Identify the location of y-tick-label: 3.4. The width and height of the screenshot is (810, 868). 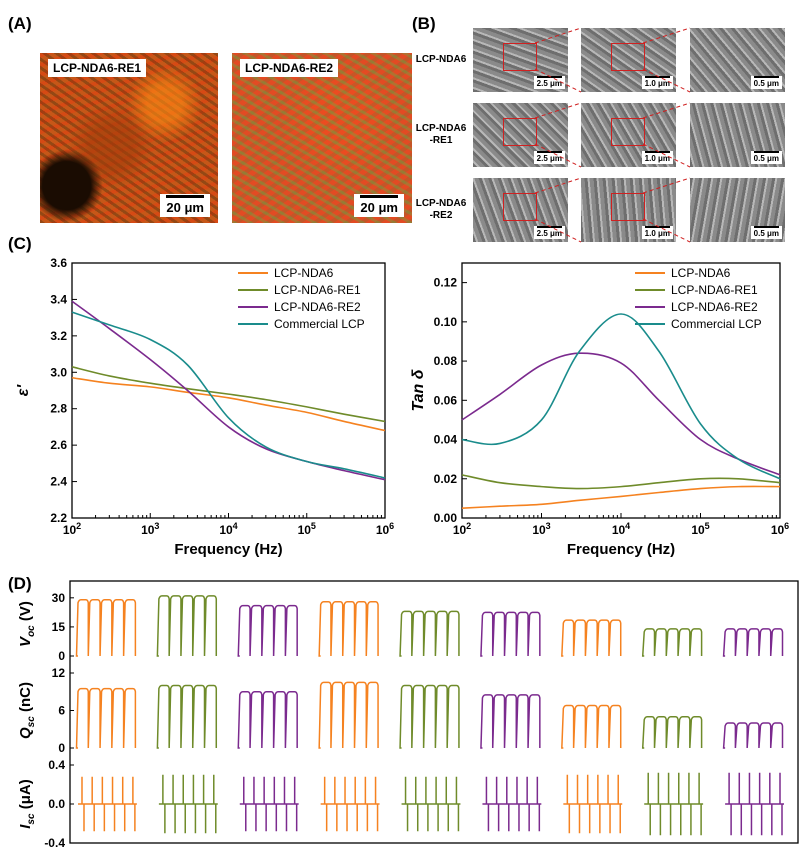
(58, 299).